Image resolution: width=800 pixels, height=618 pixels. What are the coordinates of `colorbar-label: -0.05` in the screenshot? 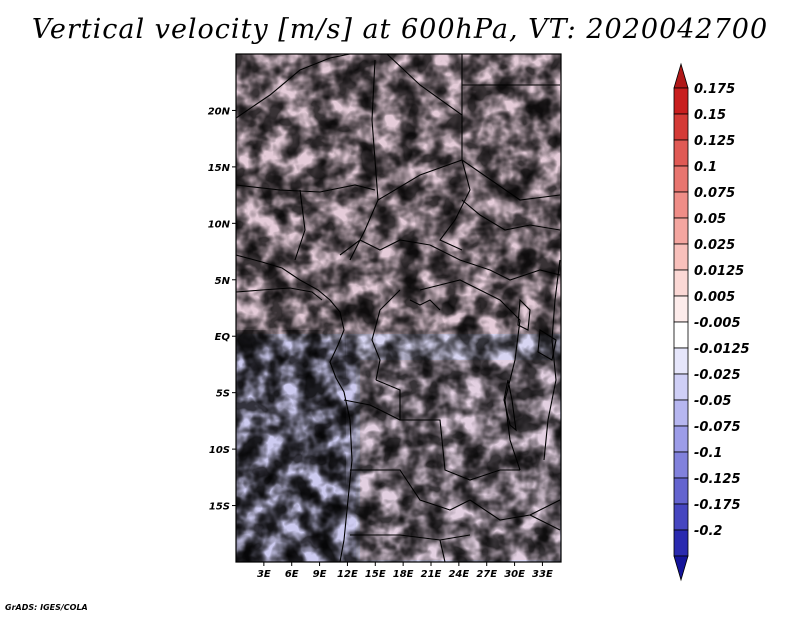 It's located at (712, 401).